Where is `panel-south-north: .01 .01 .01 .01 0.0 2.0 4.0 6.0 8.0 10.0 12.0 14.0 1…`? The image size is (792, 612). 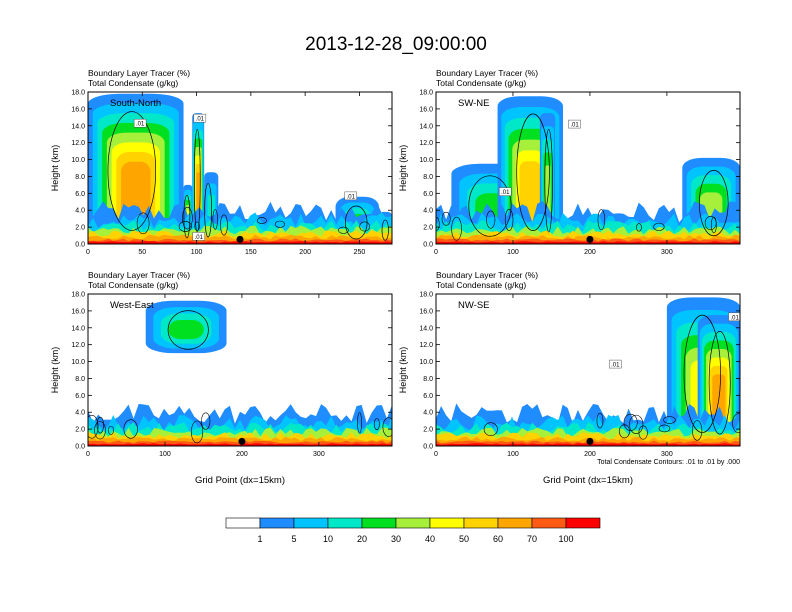 panel-south-north: .01 .01 .01 .01 0.0 2.0 4.0 6.0 8.0 10.0 12.0 14.0 1… is located at coordinates (221, 162).